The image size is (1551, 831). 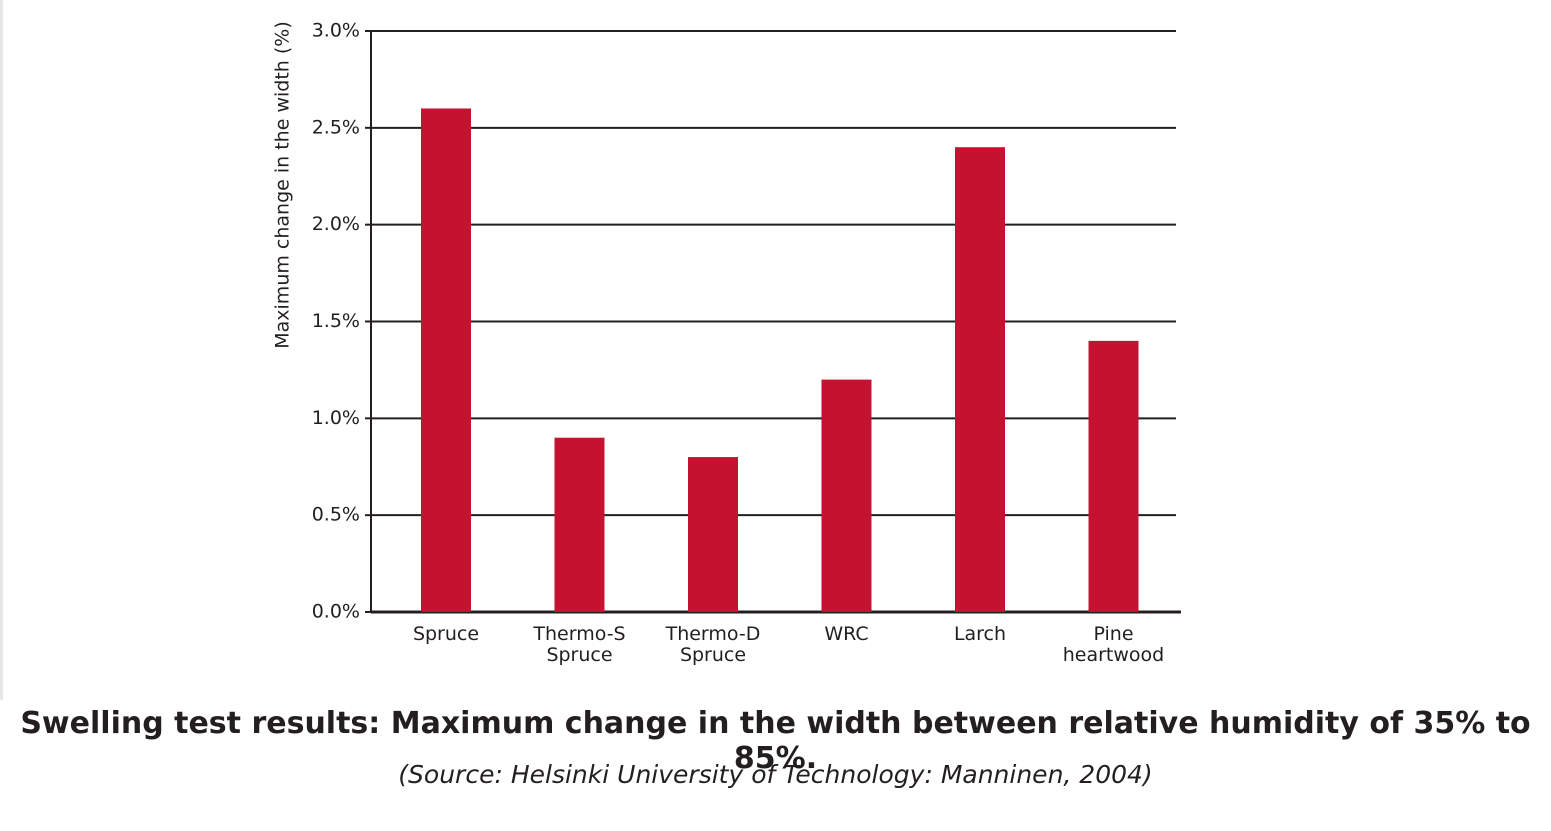 What do you see at coordinates (336, 321) in the screenshot?
I see `y-tick-label: 1.5%` at bounding box center [336, 321].